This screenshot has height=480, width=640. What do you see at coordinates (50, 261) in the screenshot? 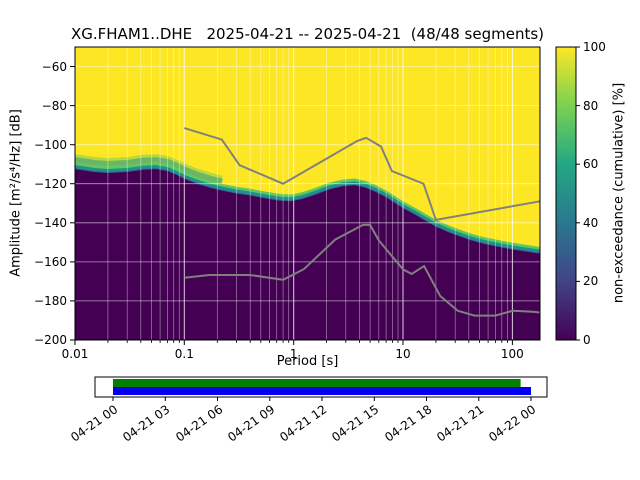
I see `y-tick-label: −160` at bounding box center [50, 261].